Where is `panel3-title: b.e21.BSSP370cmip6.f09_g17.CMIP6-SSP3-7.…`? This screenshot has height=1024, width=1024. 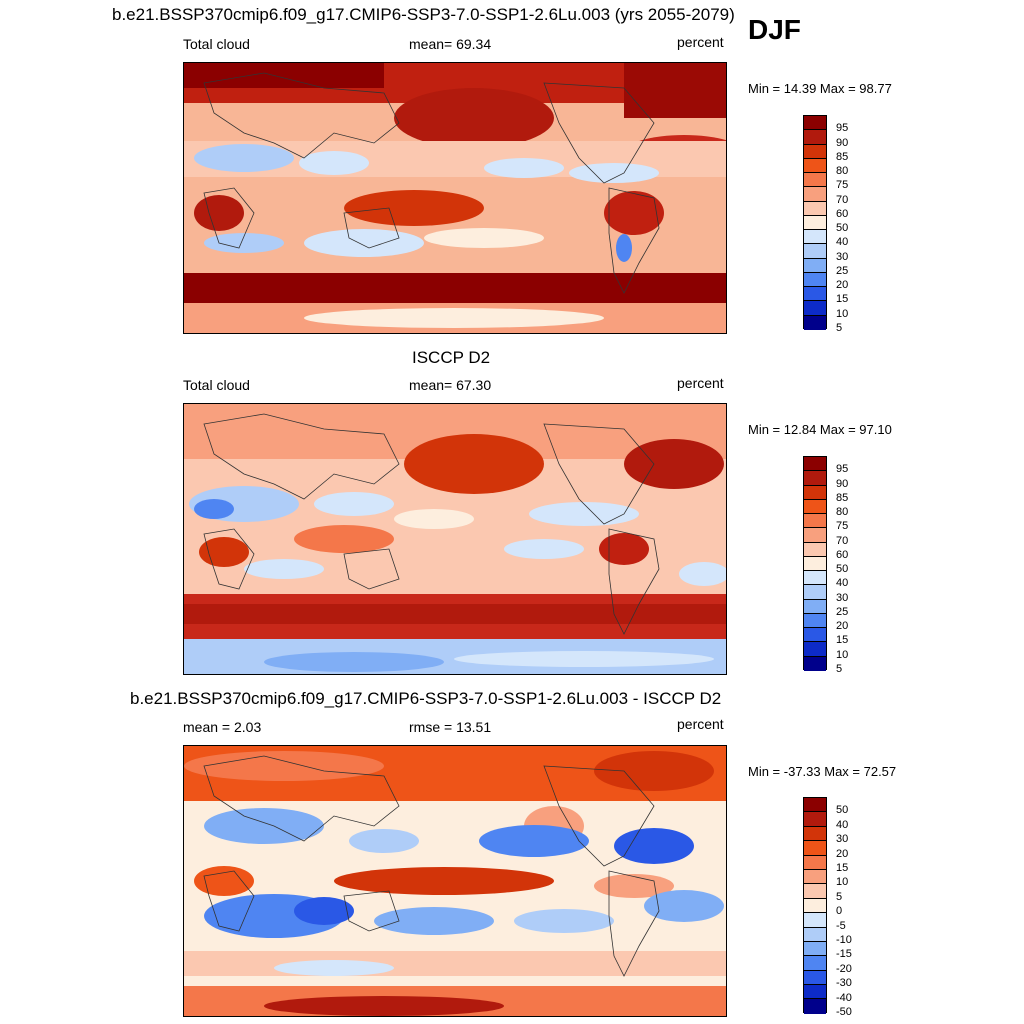
panel3-title: b.e21.BSSP370cmip6.f09_g17.CMIP6-SSP3-7.… is located at coordinates (426, 698).